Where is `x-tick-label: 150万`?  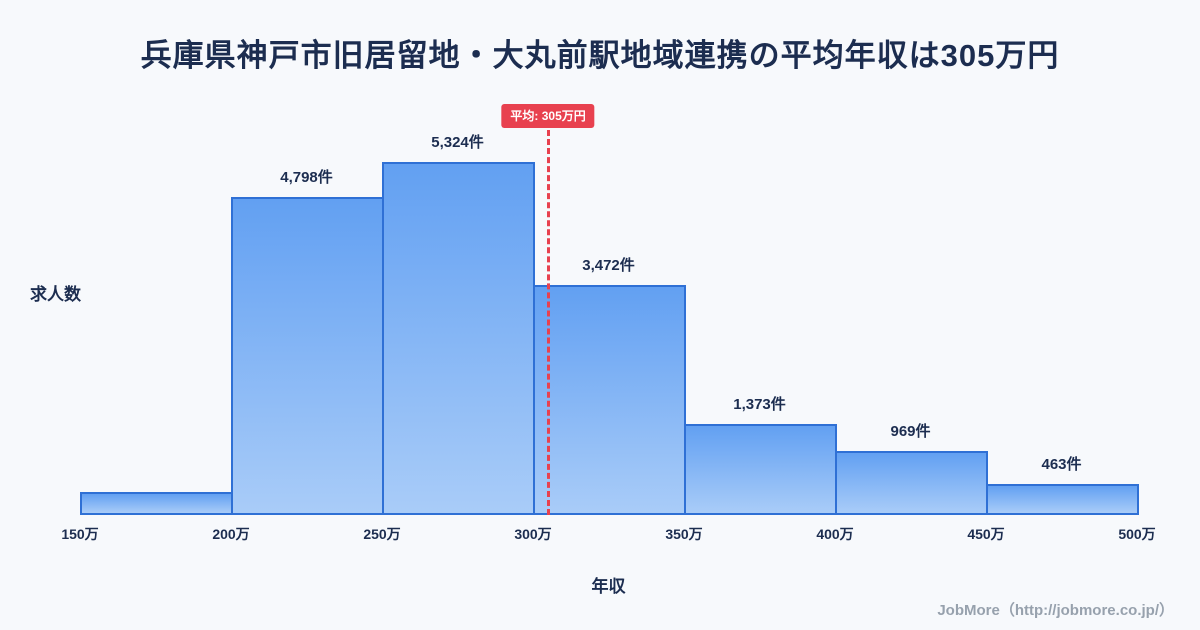
x-tick-label: 150万 is located at coordinates (80, 534).